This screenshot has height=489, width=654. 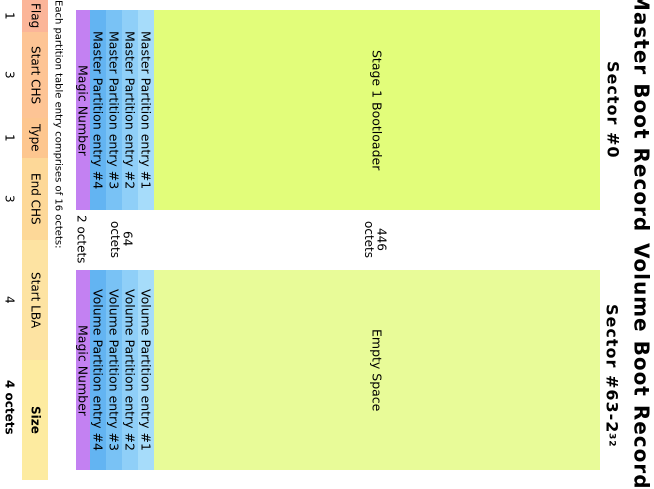 I want to click on field-flag: Flag, so click(x=35, y=16).